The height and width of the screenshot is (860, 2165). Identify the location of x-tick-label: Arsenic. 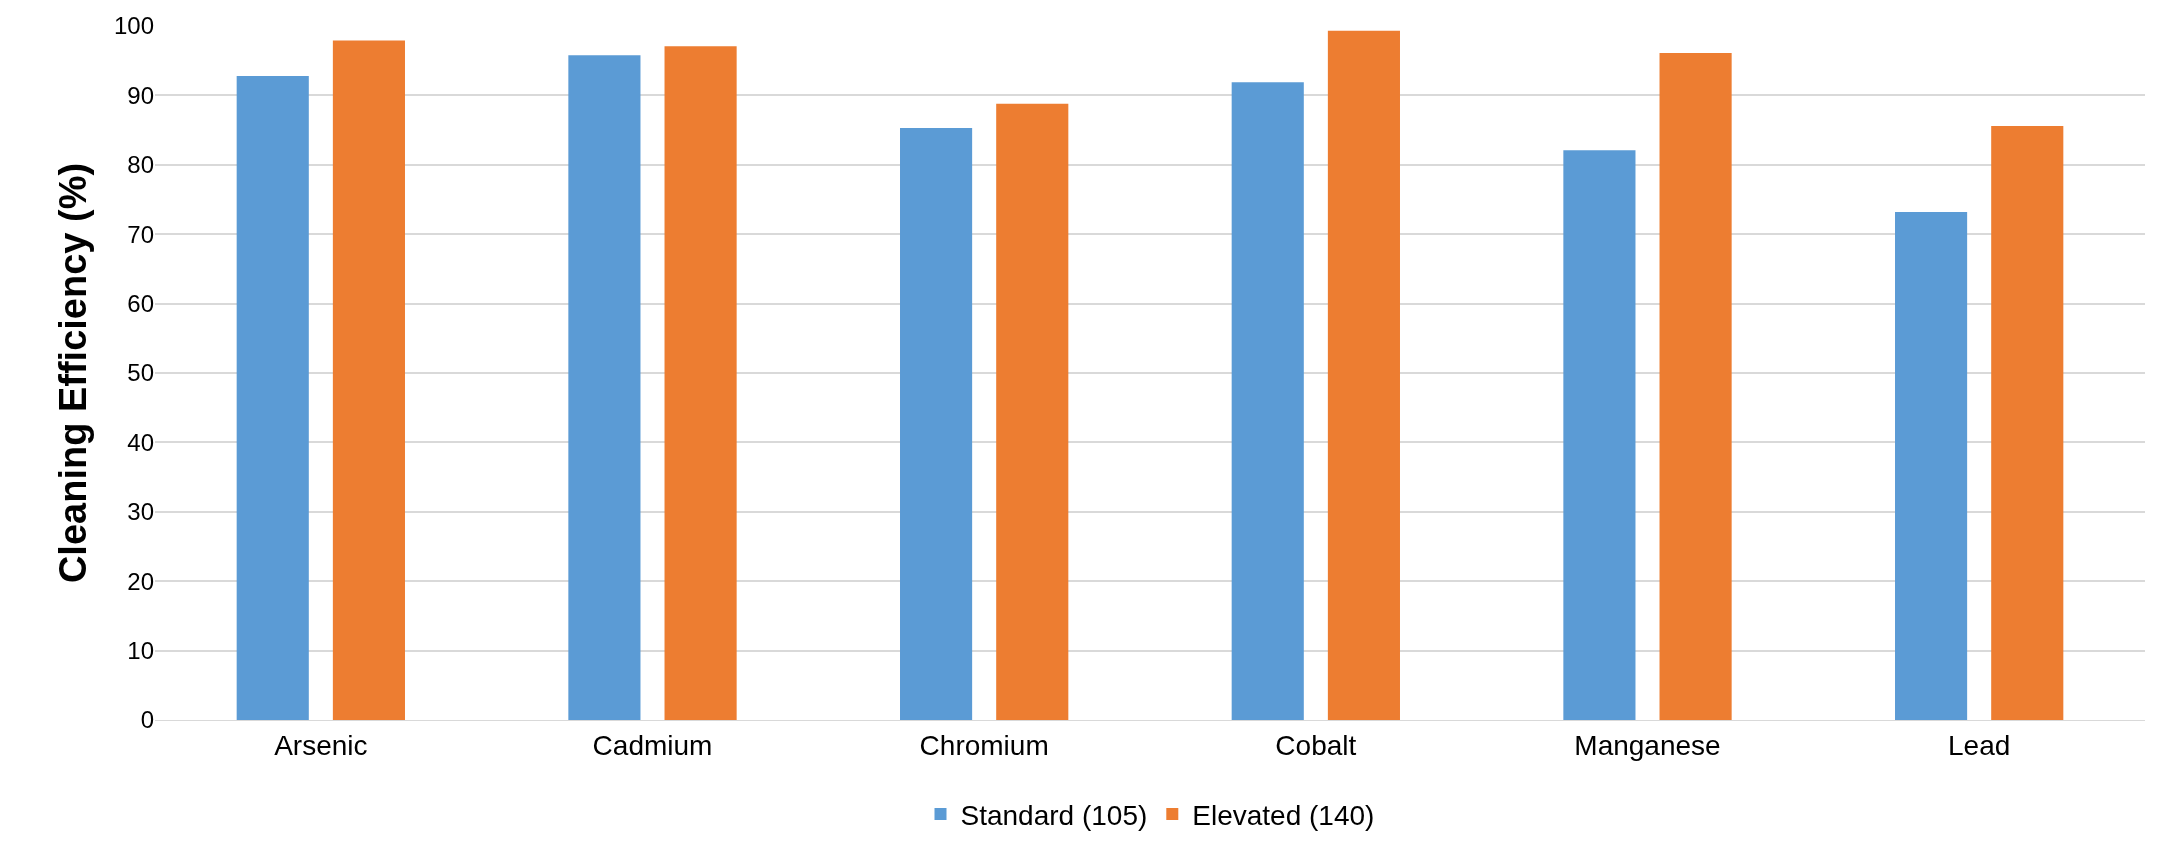
(321, 745).